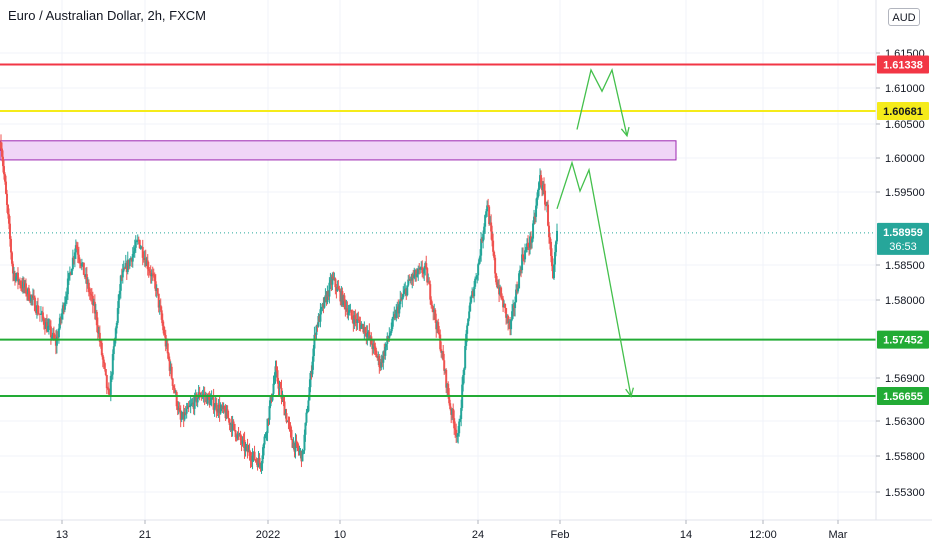 This screenshot has height=555, width=932. Describe the element at coordinates (903, 233) in the screenshot. I see `current-price-label: 1.58959` at that location.